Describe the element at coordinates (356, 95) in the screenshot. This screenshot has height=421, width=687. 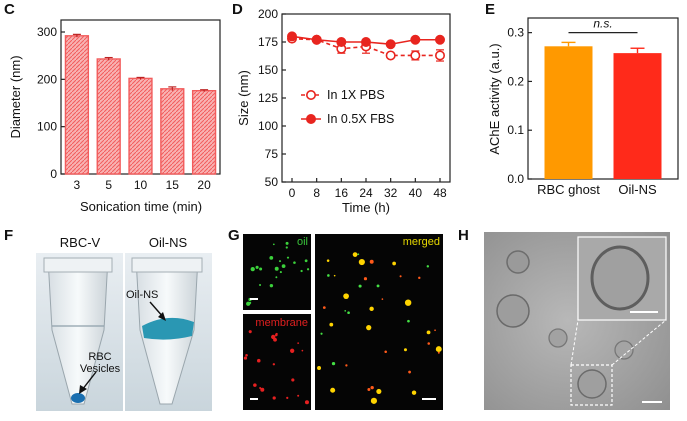
I see `legend-label-1: In 1X PBS` at that location.